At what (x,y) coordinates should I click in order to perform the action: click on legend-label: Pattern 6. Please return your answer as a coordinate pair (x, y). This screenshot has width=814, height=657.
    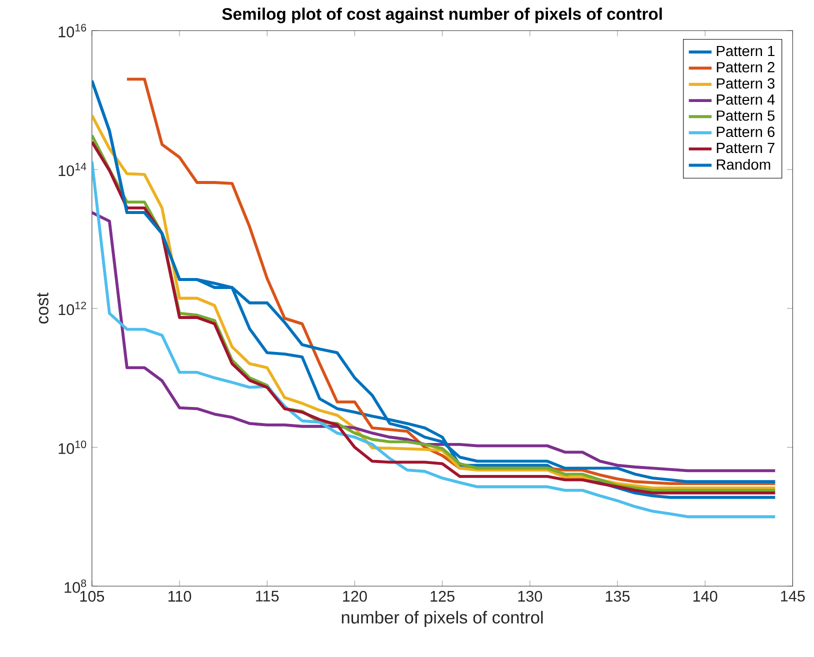
    Looking at the image, I should click on (745, 132).